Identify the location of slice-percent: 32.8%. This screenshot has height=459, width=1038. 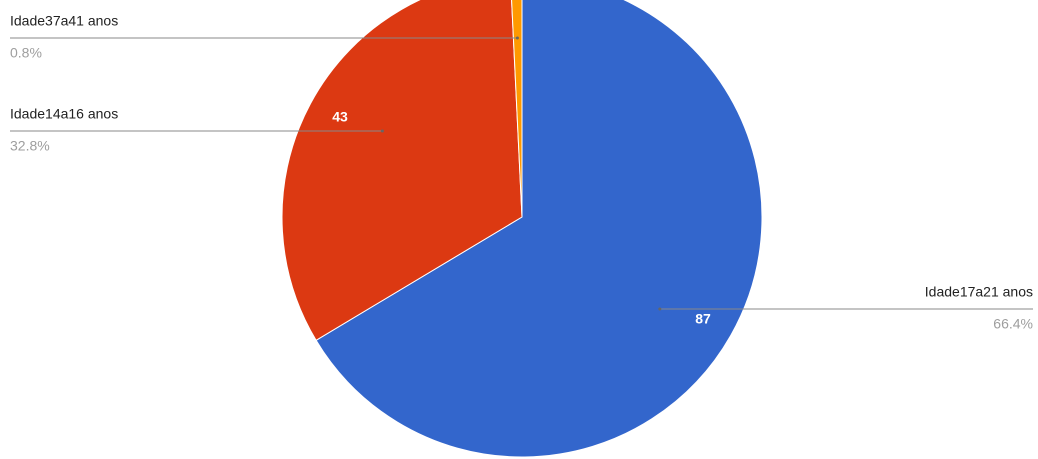
(30, 146).